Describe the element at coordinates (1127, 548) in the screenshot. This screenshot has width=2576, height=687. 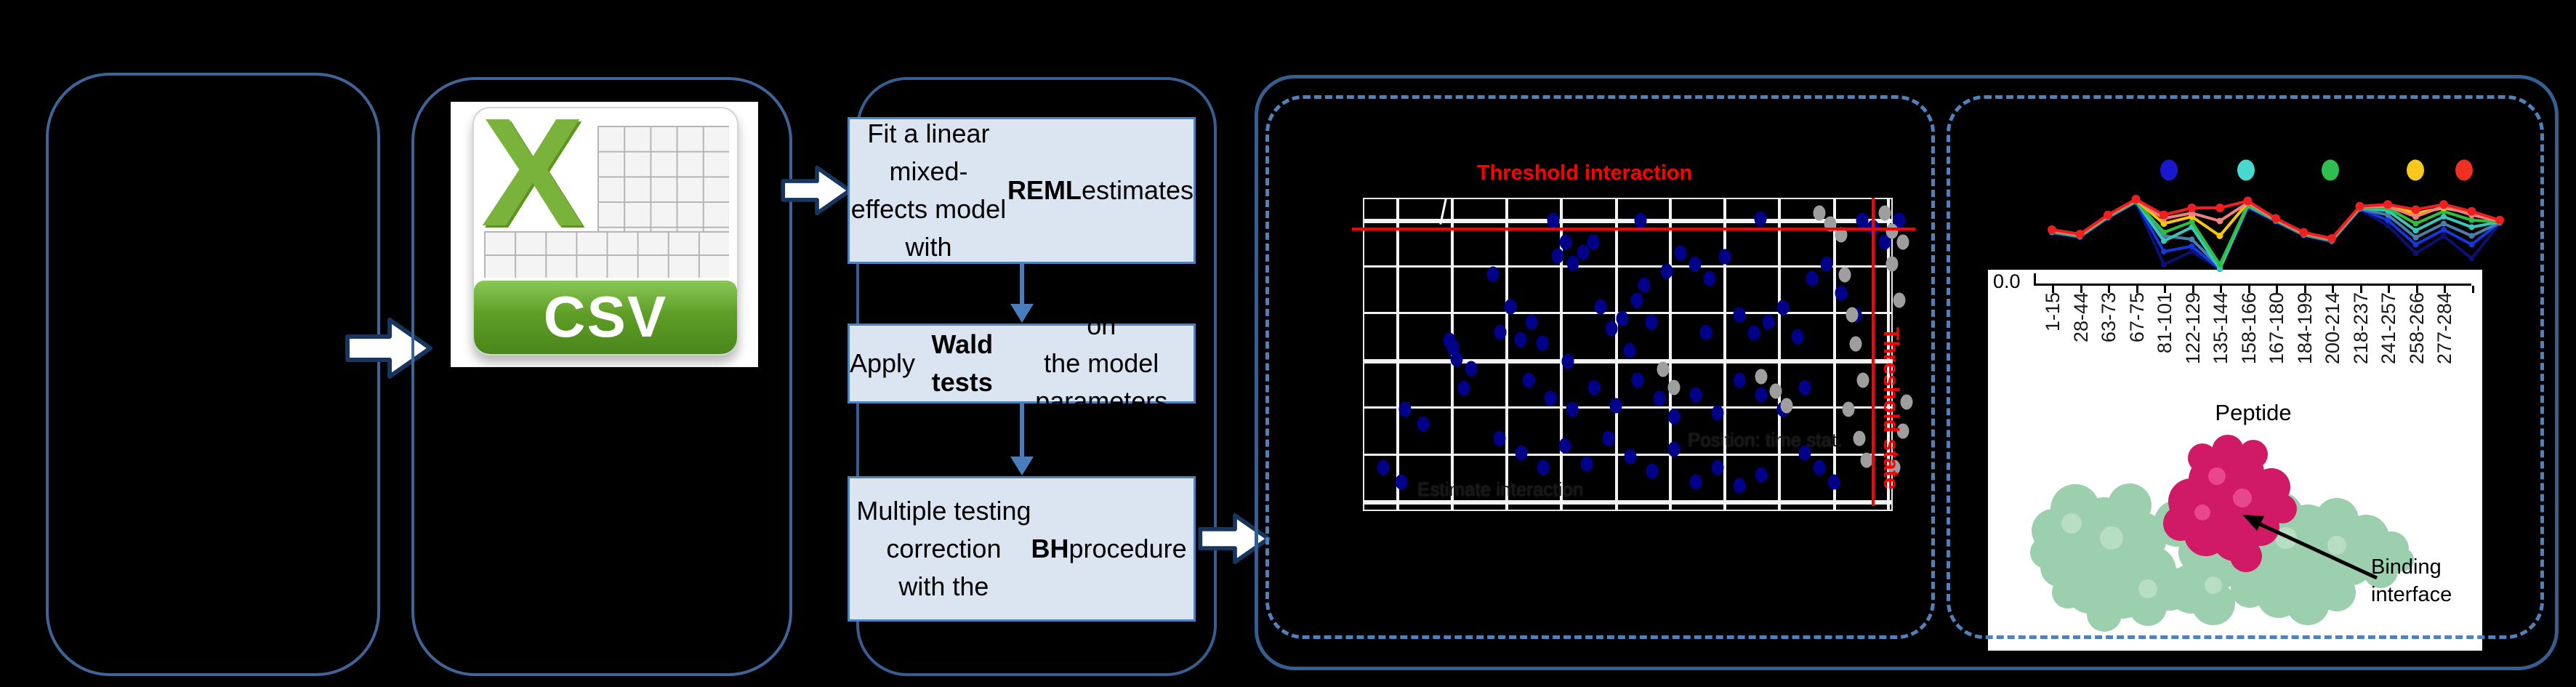
I see `step-text: procedure` at that location.